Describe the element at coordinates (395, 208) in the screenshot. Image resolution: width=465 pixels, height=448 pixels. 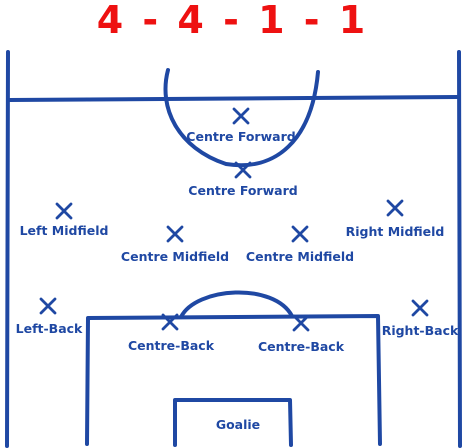
I see `player-marker-rm` at that location.